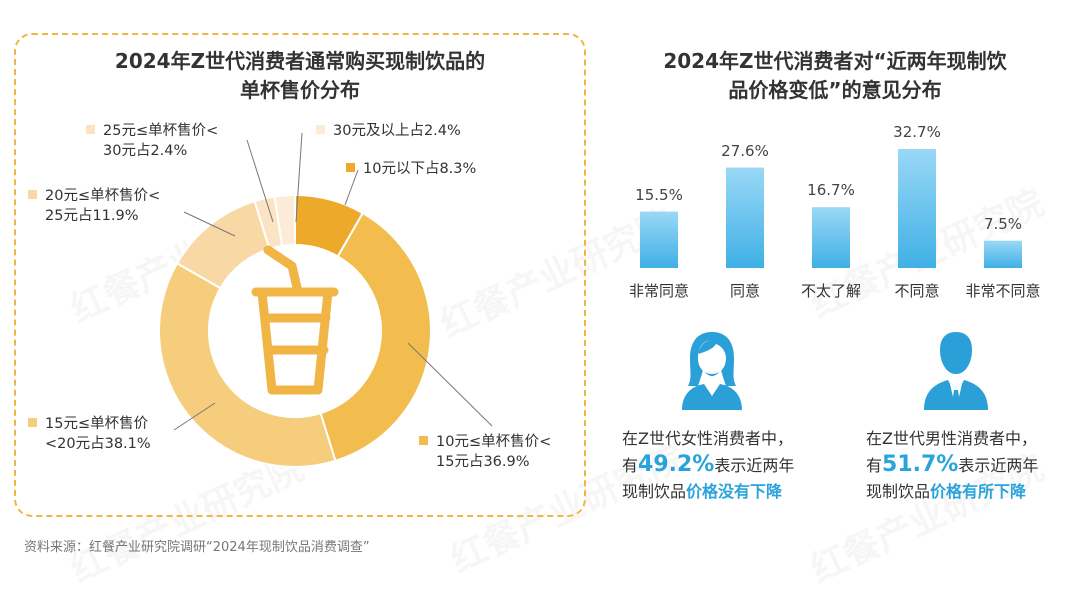 The width and height of the screenshot is (1080, 593). What do you see at coordinates (89, 434) in the screenshot?
I see `slice-label-15-20: 15元≤单杯售价 <20元占38.1%` at bounding box center [89, 434].